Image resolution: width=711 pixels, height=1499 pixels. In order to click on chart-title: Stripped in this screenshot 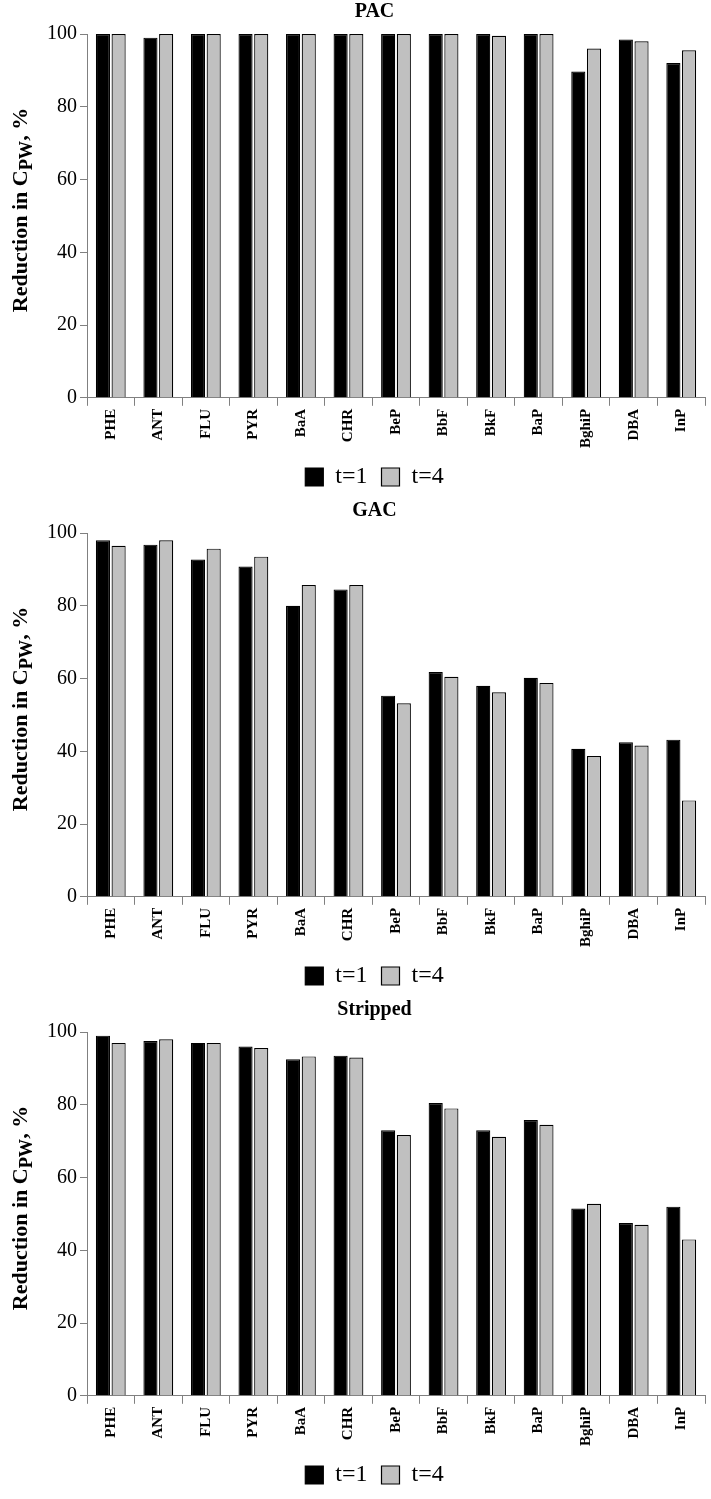, I will do `click(374, 1009)`.